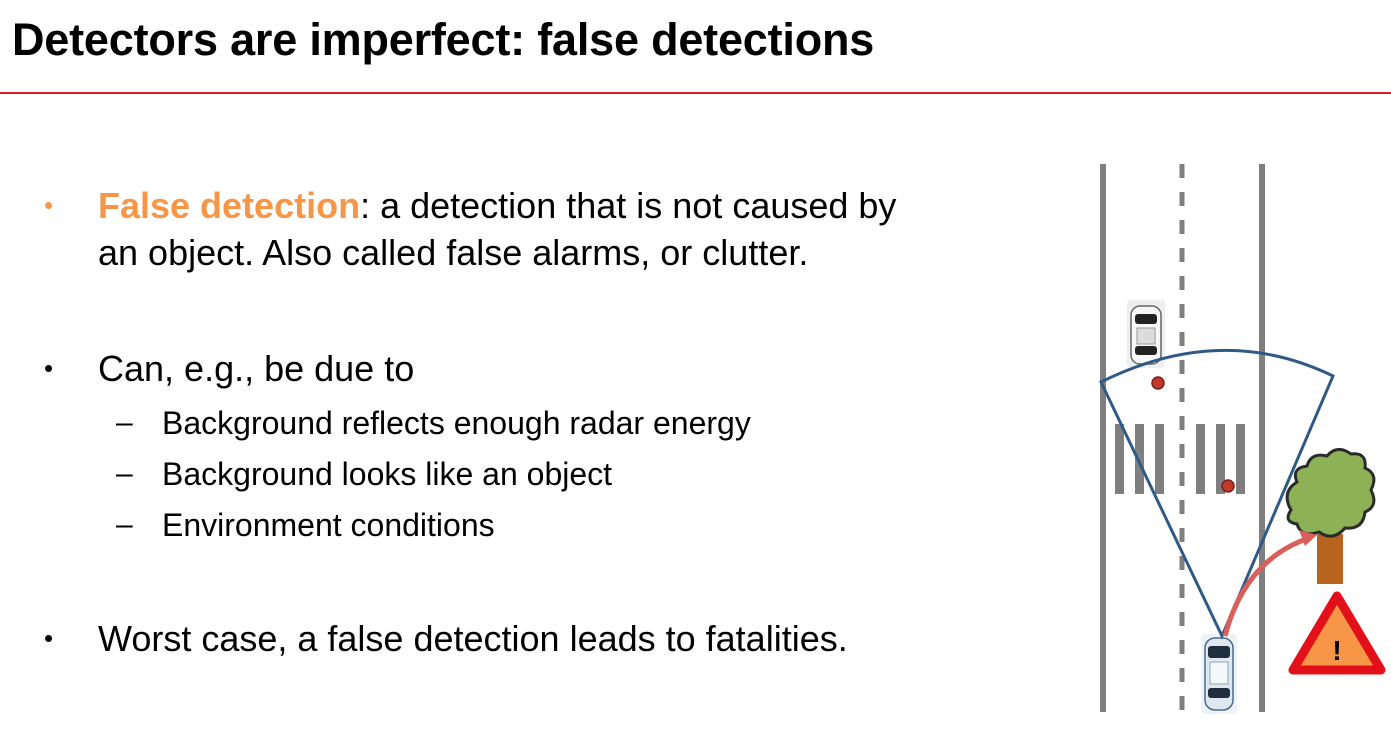  What do you see at coordinates (695, 93) in the screenshot?
I see `title-divider` at bounding box center [695, 93].